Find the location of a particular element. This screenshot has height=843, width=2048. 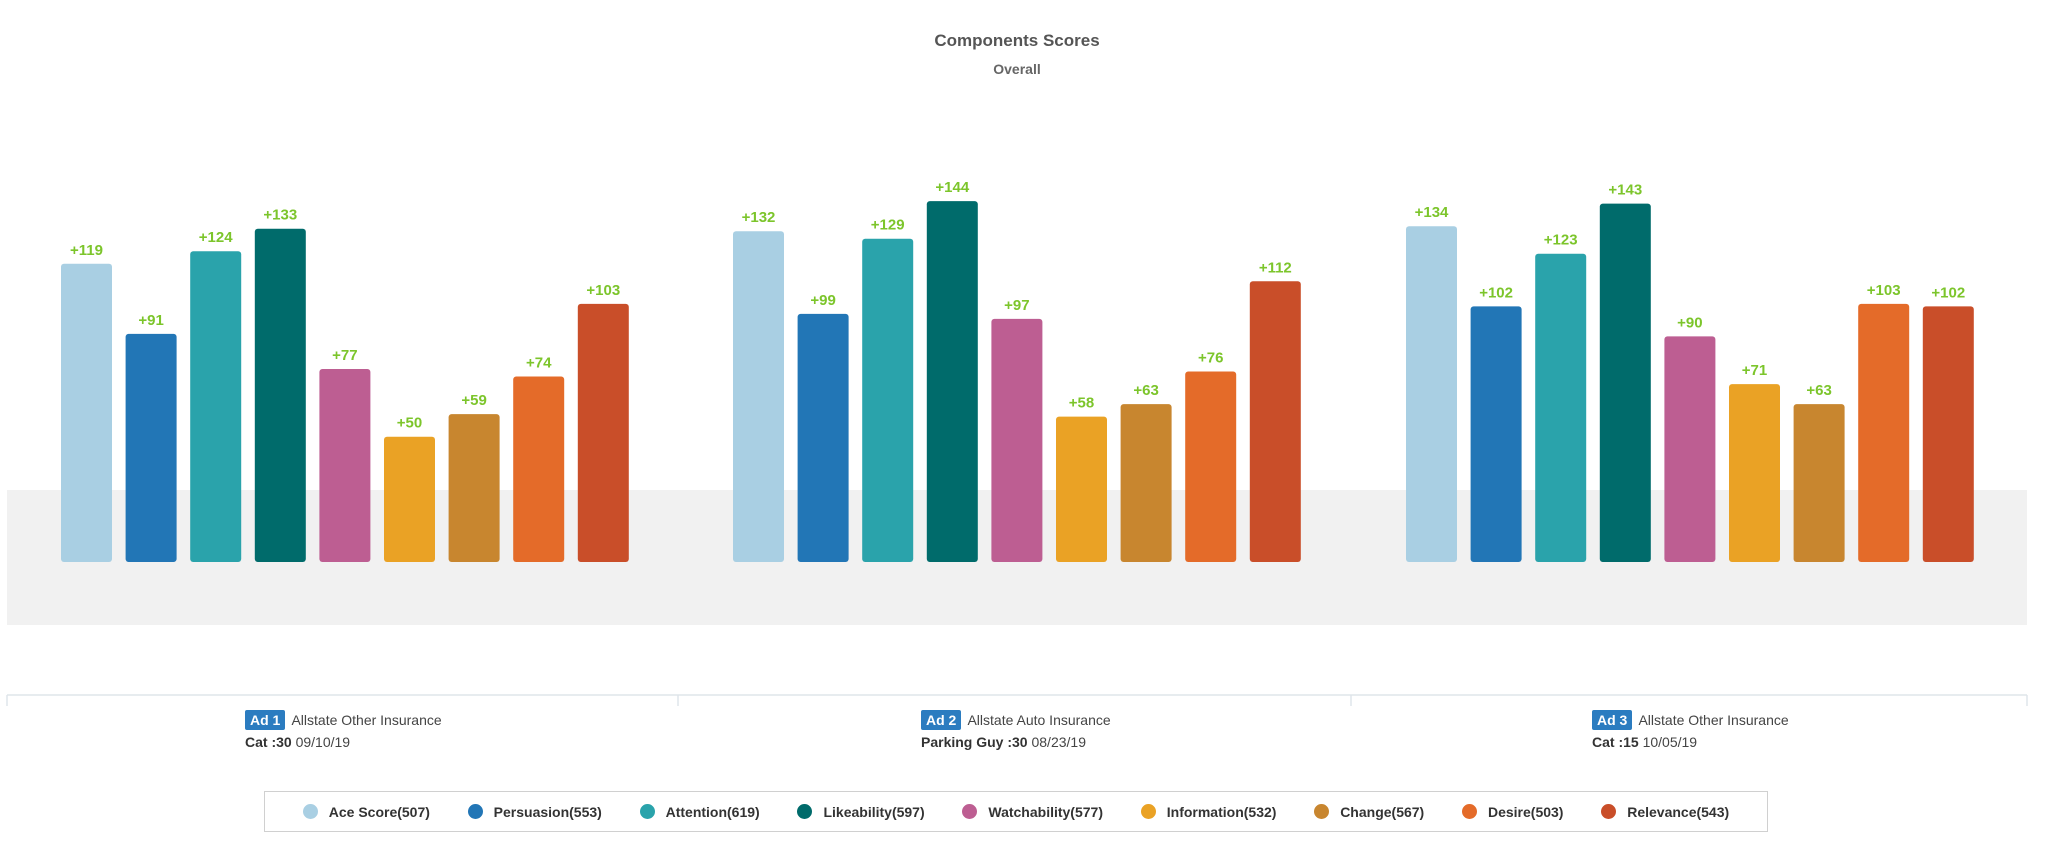

ad-badge: Ad 3 is located at coordinates (1612, 720).